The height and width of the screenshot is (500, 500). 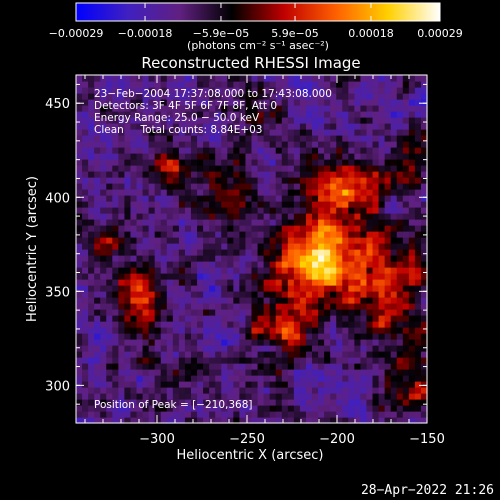 What do you see at coordinates (440, 33) in the screenshot?
I see `colorbar-tick-label: 0.00029` at bounding box center [440, 33].